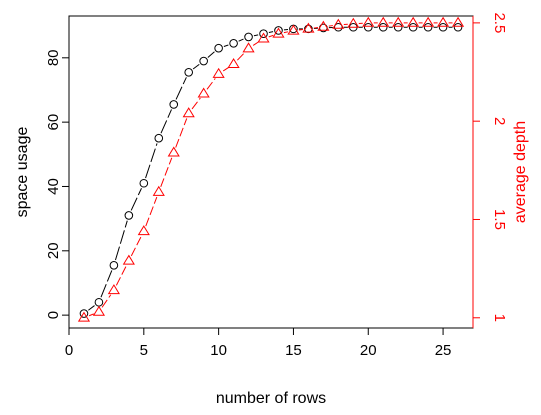 The height and width of the screenshot is (415, 541). Describe the element at coordinates (53, 186) in the screenshot. I see `y-left-tick-label: 40` at that location.